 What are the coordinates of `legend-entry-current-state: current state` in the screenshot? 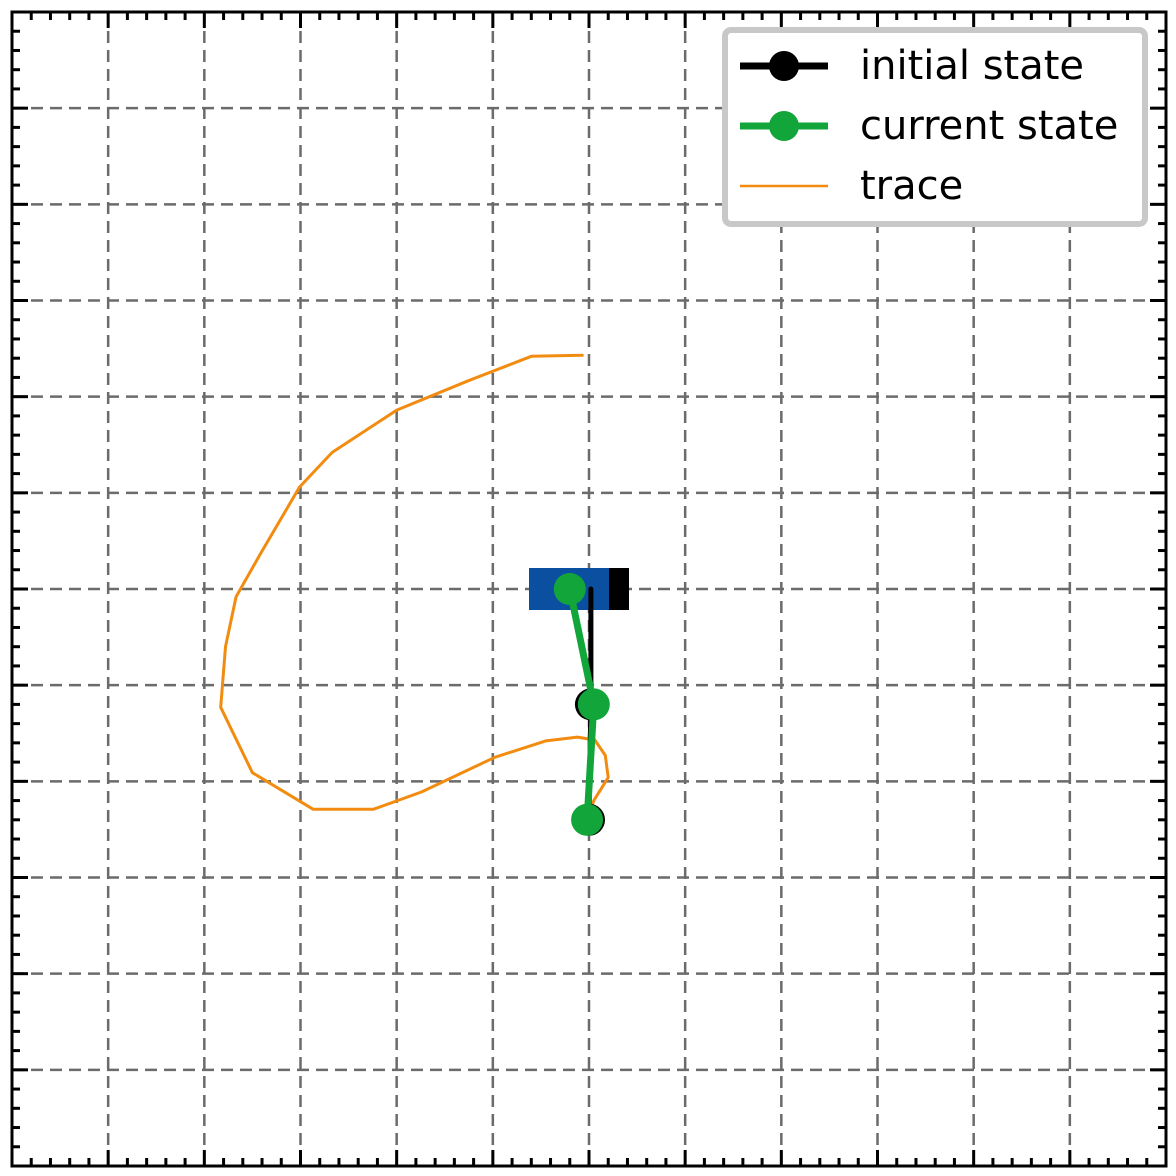 It's located at (929, 126).